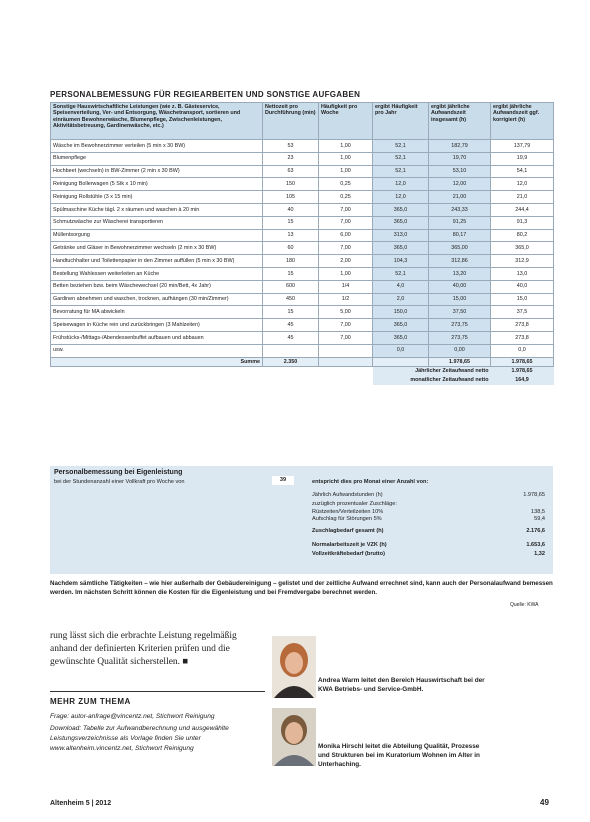 This screenshot has width=590, height=822. I want to click on table-cell: 63, so click(290, 171).